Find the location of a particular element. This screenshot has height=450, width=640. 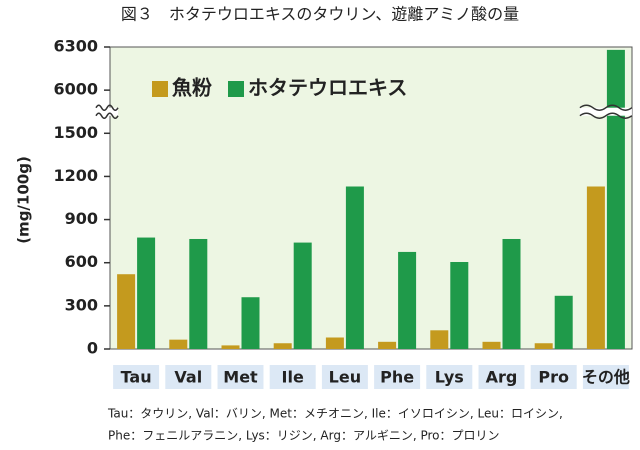

y-axis-label: (mg/100g) is located at coordinates (24, 200).